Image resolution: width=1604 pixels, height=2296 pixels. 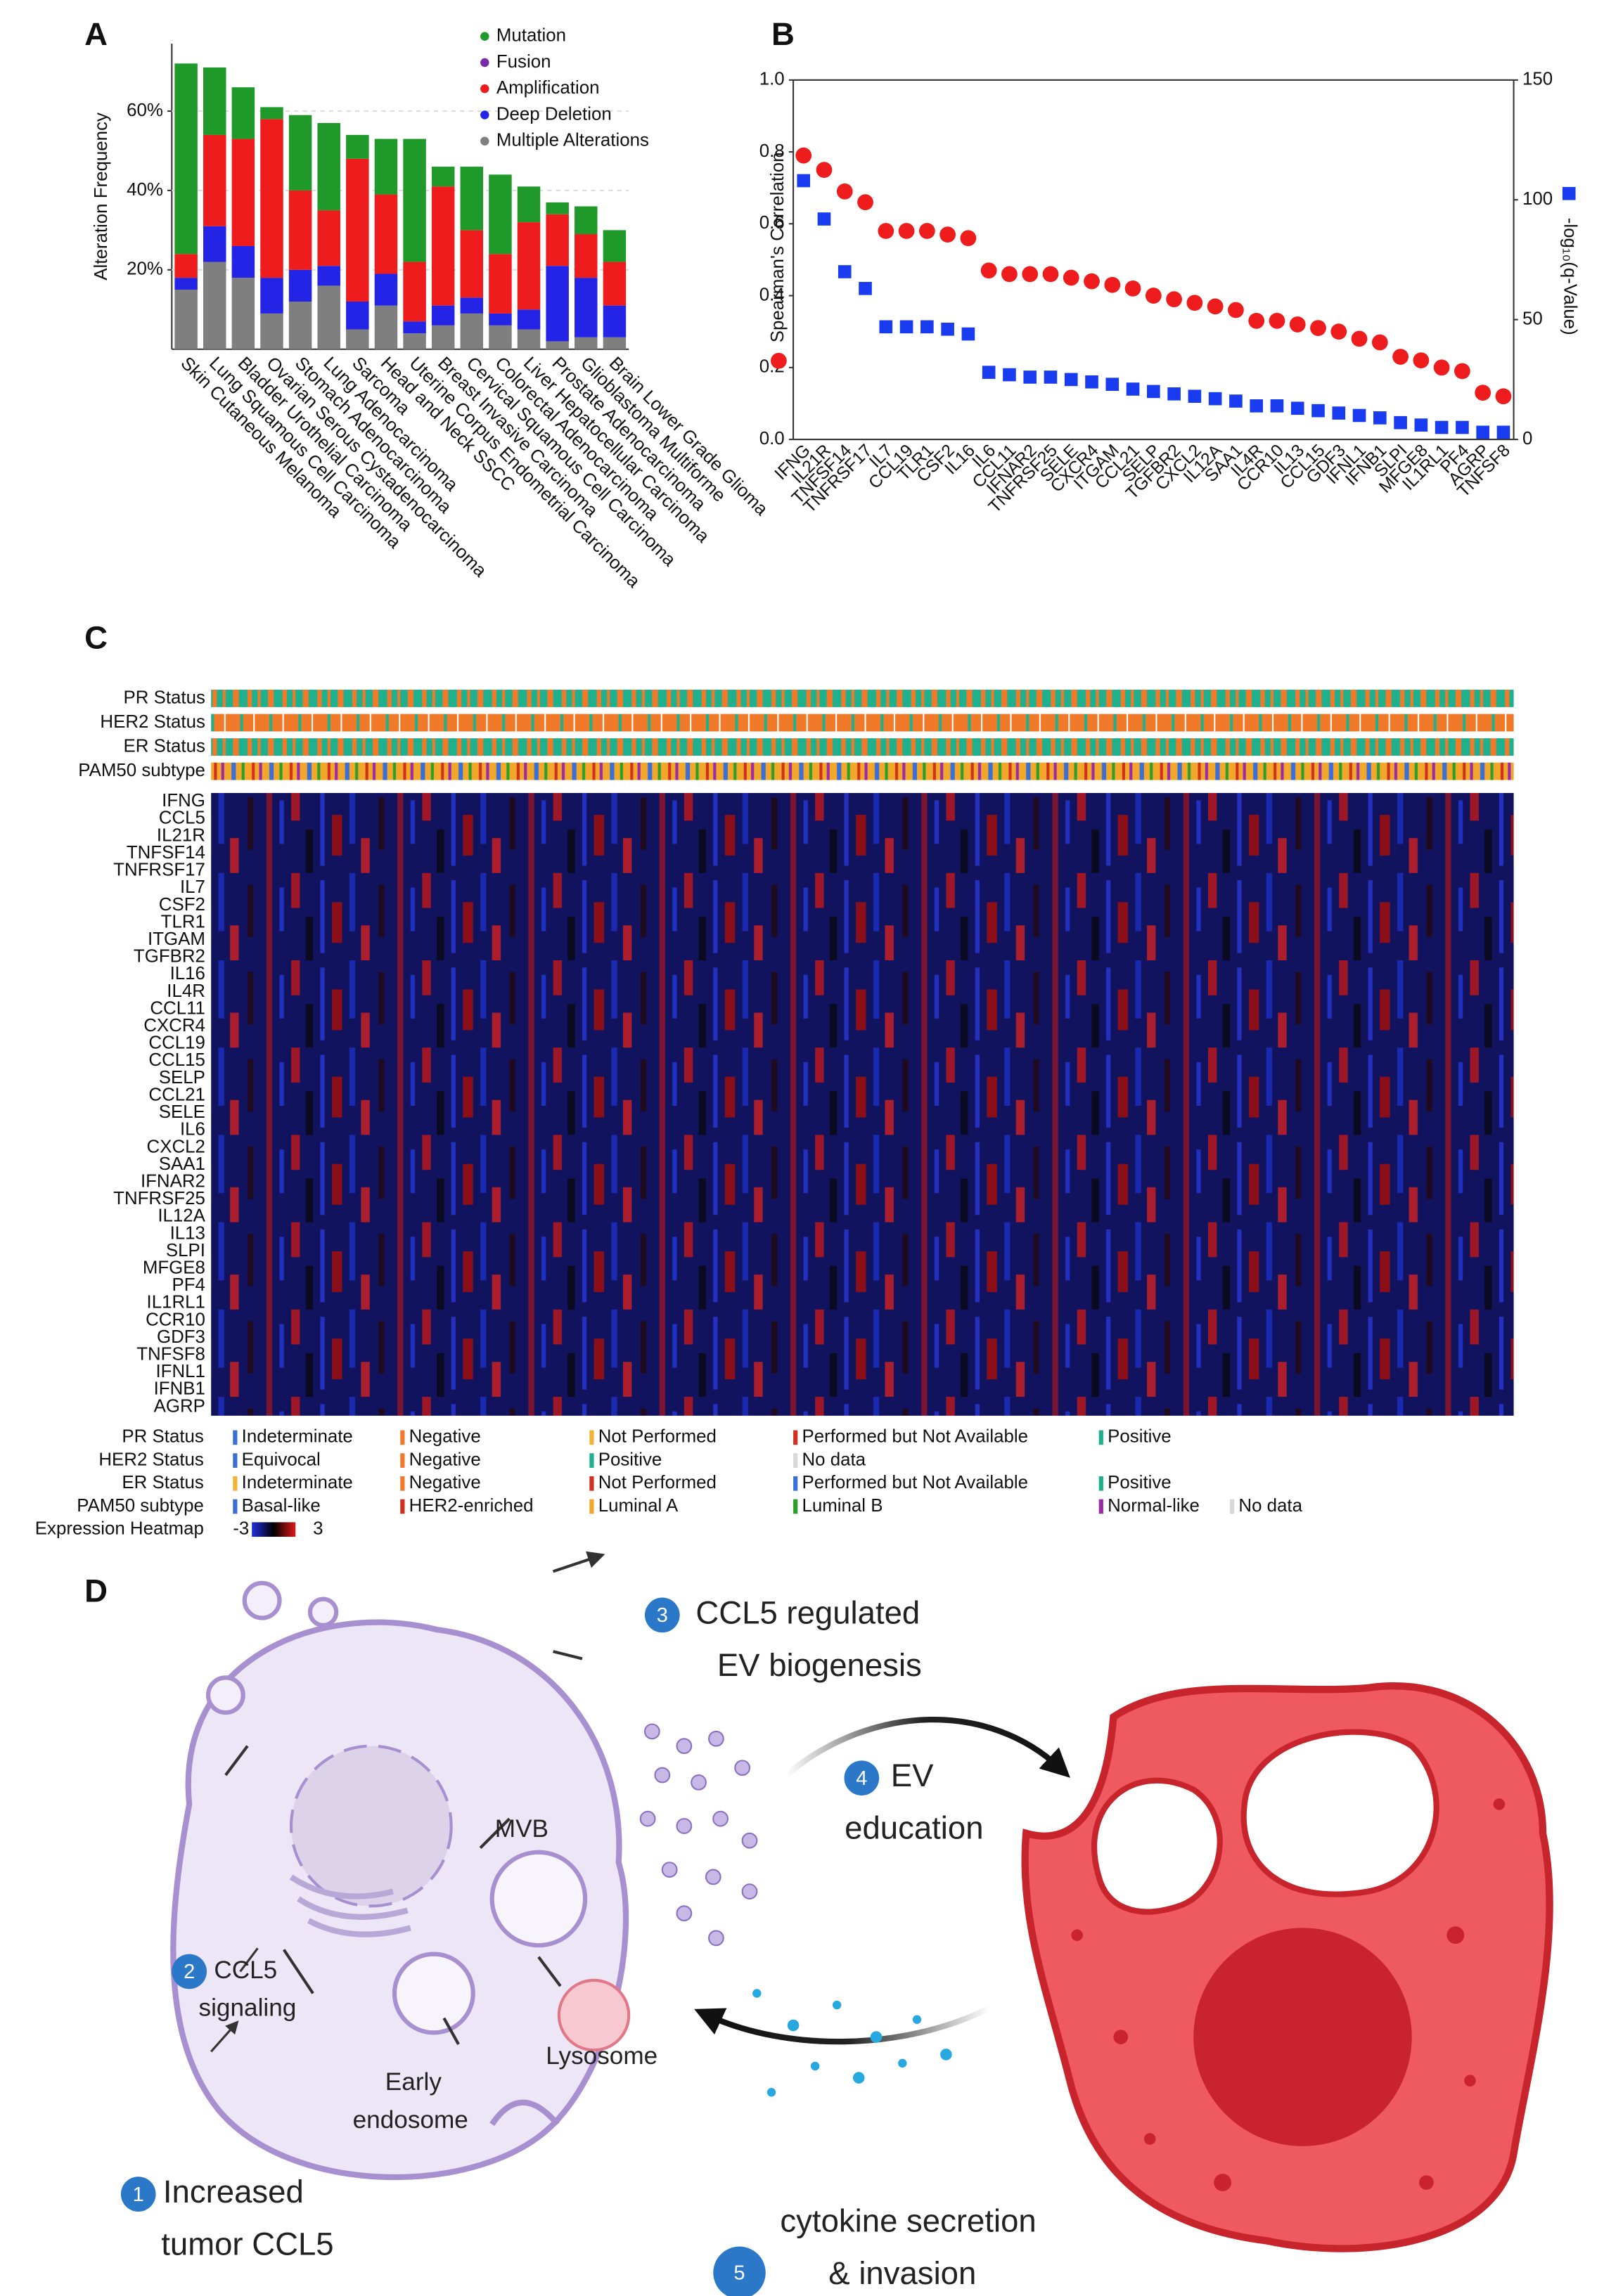 I want to click on gene-label: TNFSF14, so click(x=166, y=853).